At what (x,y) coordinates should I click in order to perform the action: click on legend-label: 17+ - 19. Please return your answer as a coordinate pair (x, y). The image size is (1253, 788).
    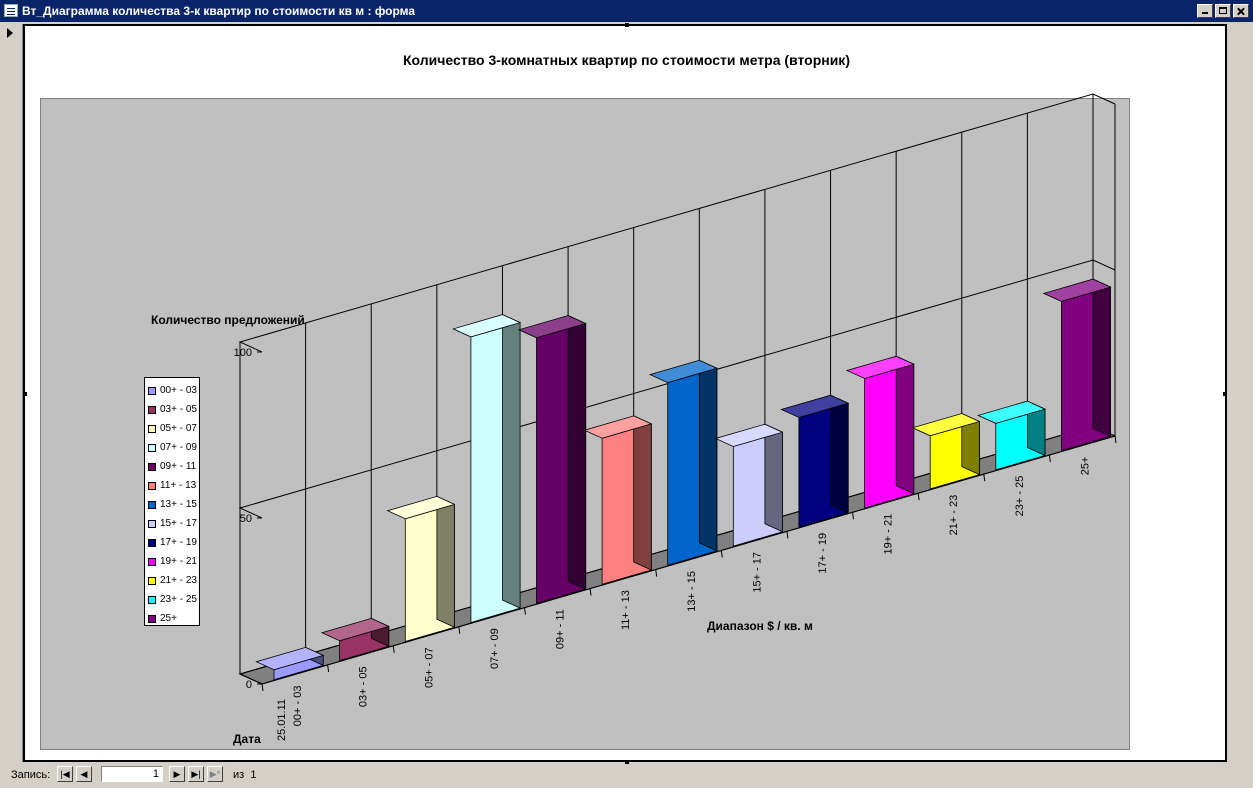
    Looking at the image, I should click on (178, 542).